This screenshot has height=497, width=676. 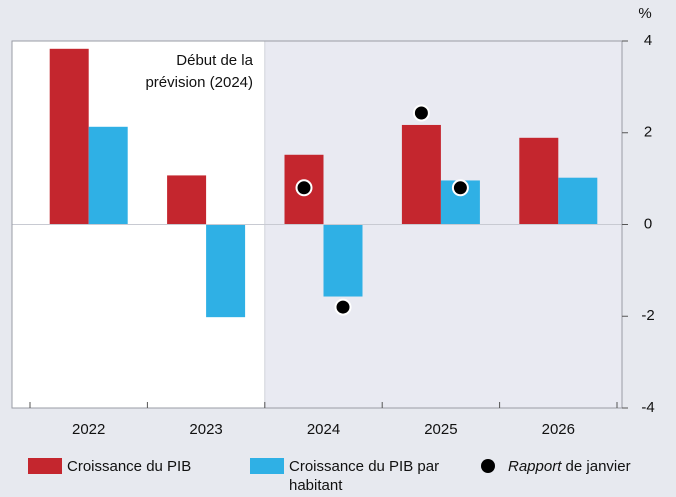 I want to click on y-tick-label: -2, so click(x=647, y=315).